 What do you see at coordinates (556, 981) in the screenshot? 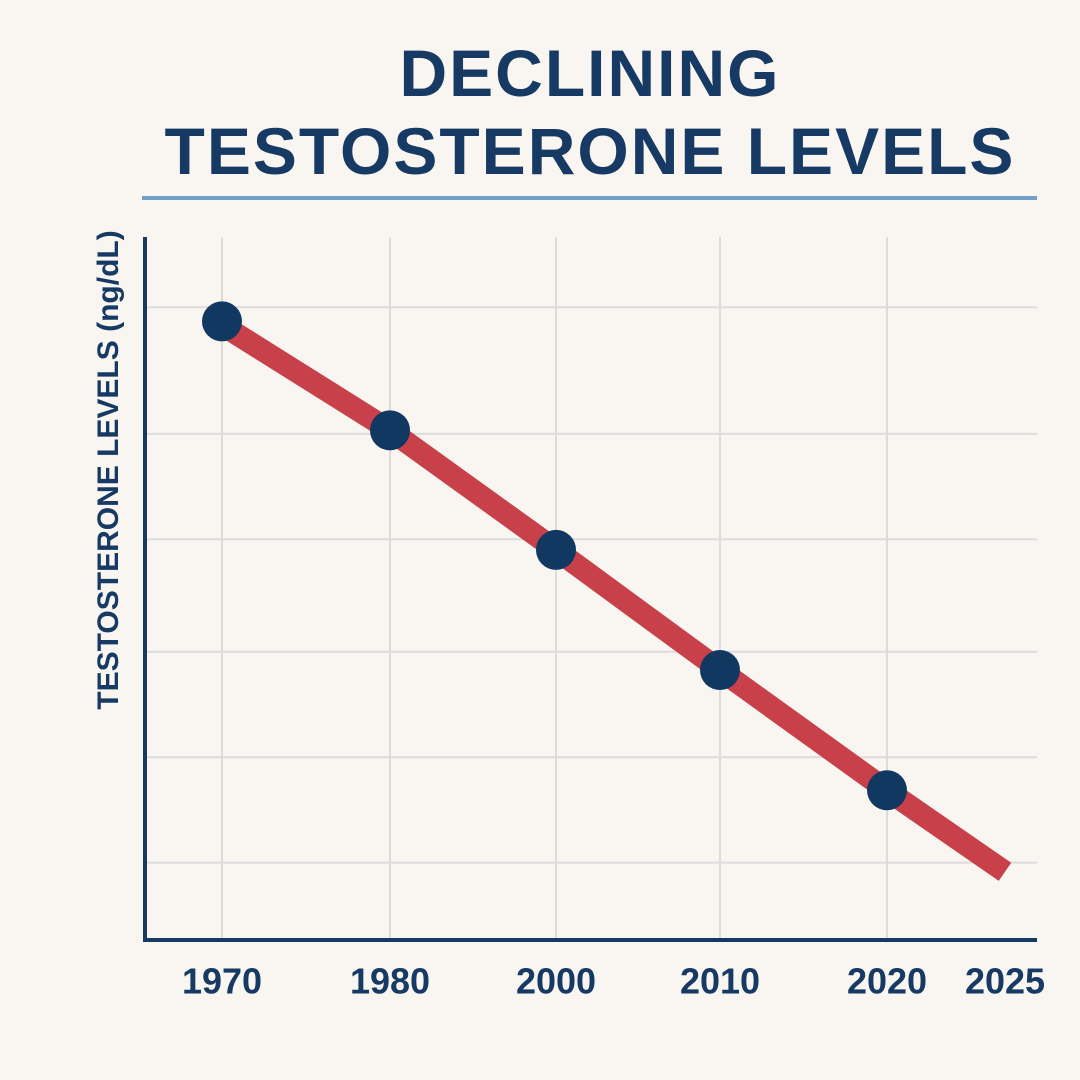
I see `x-tick-label: 2000` at bounding box center [556, 981].